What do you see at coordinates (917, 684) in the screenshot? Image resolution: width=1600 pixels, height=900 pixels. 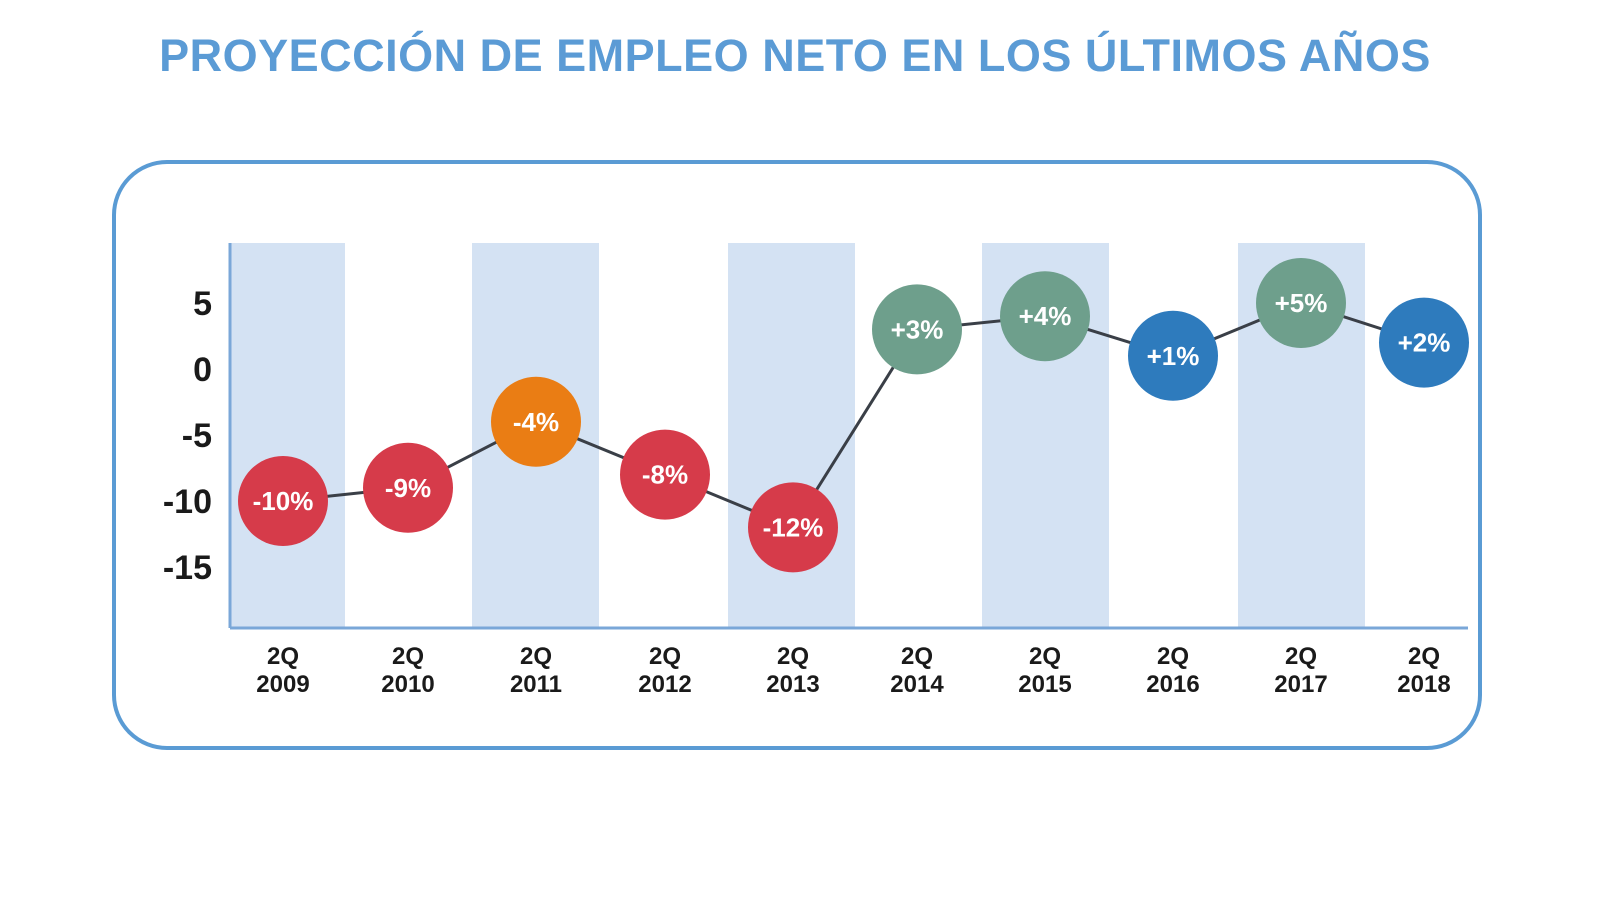 I see `x-tick-year: 2014` at bounding box center [917, 684].